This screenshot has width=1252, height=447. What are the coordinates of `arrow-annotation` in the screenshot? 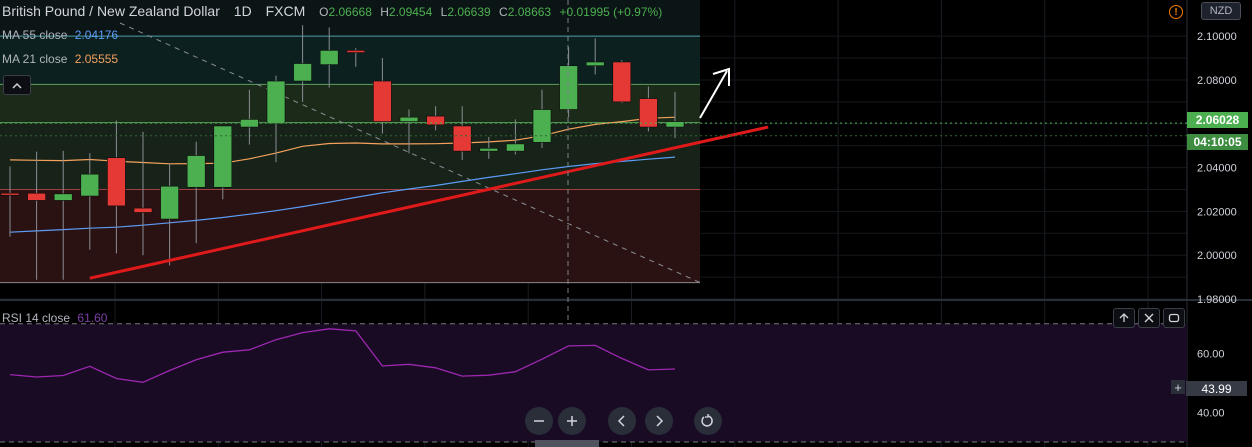 It's located at (714, 93).